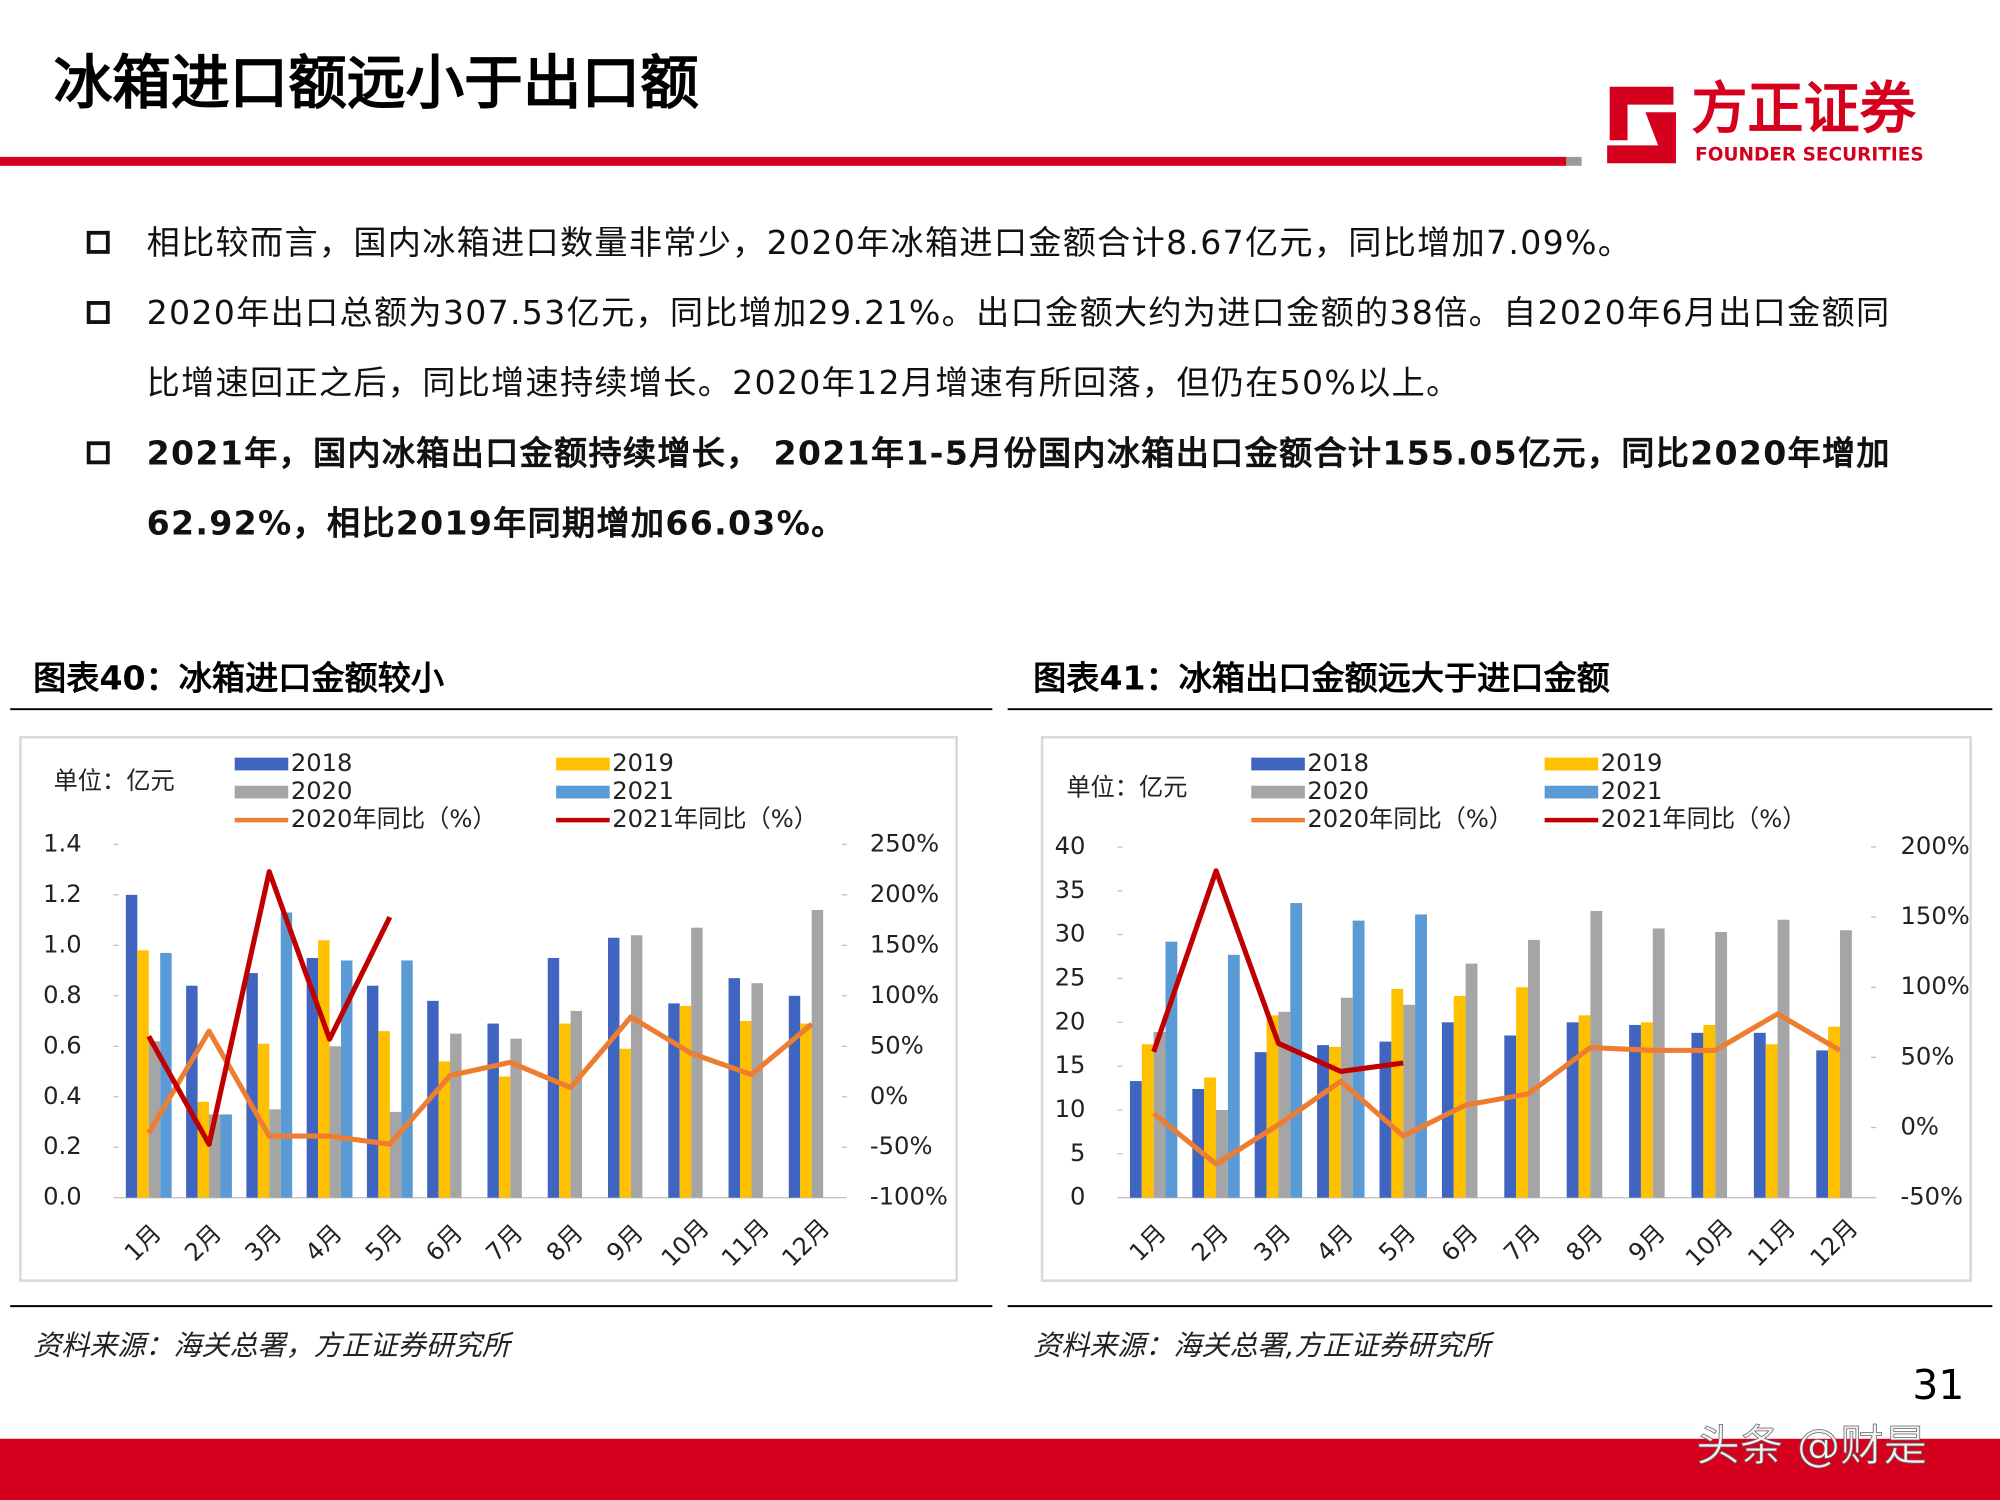 The width and height of the screenshot is (2000, 1500). I want to click on title-rule-end, so click(1574, 161).